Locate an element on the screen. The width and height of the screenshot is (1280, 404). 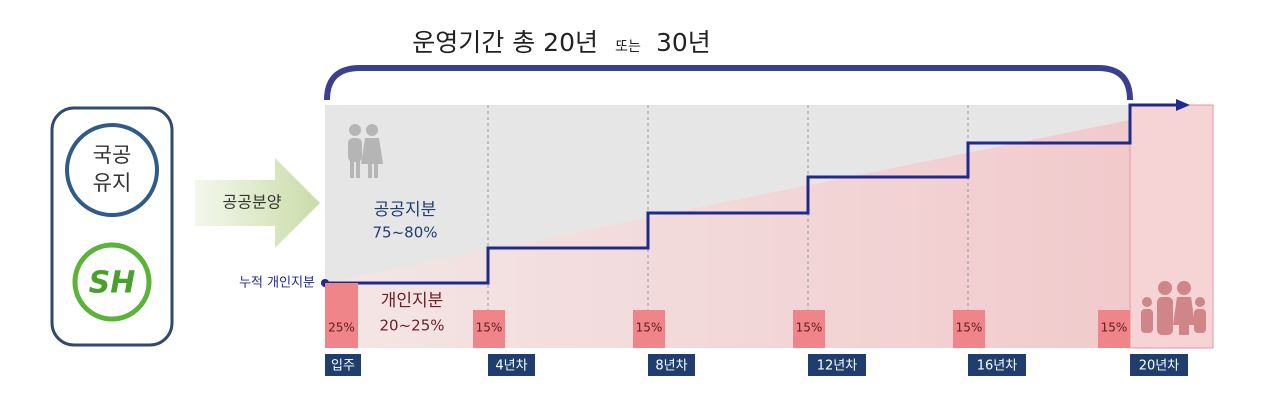
year-label: 4년차 is located at coordinates (511, 366).